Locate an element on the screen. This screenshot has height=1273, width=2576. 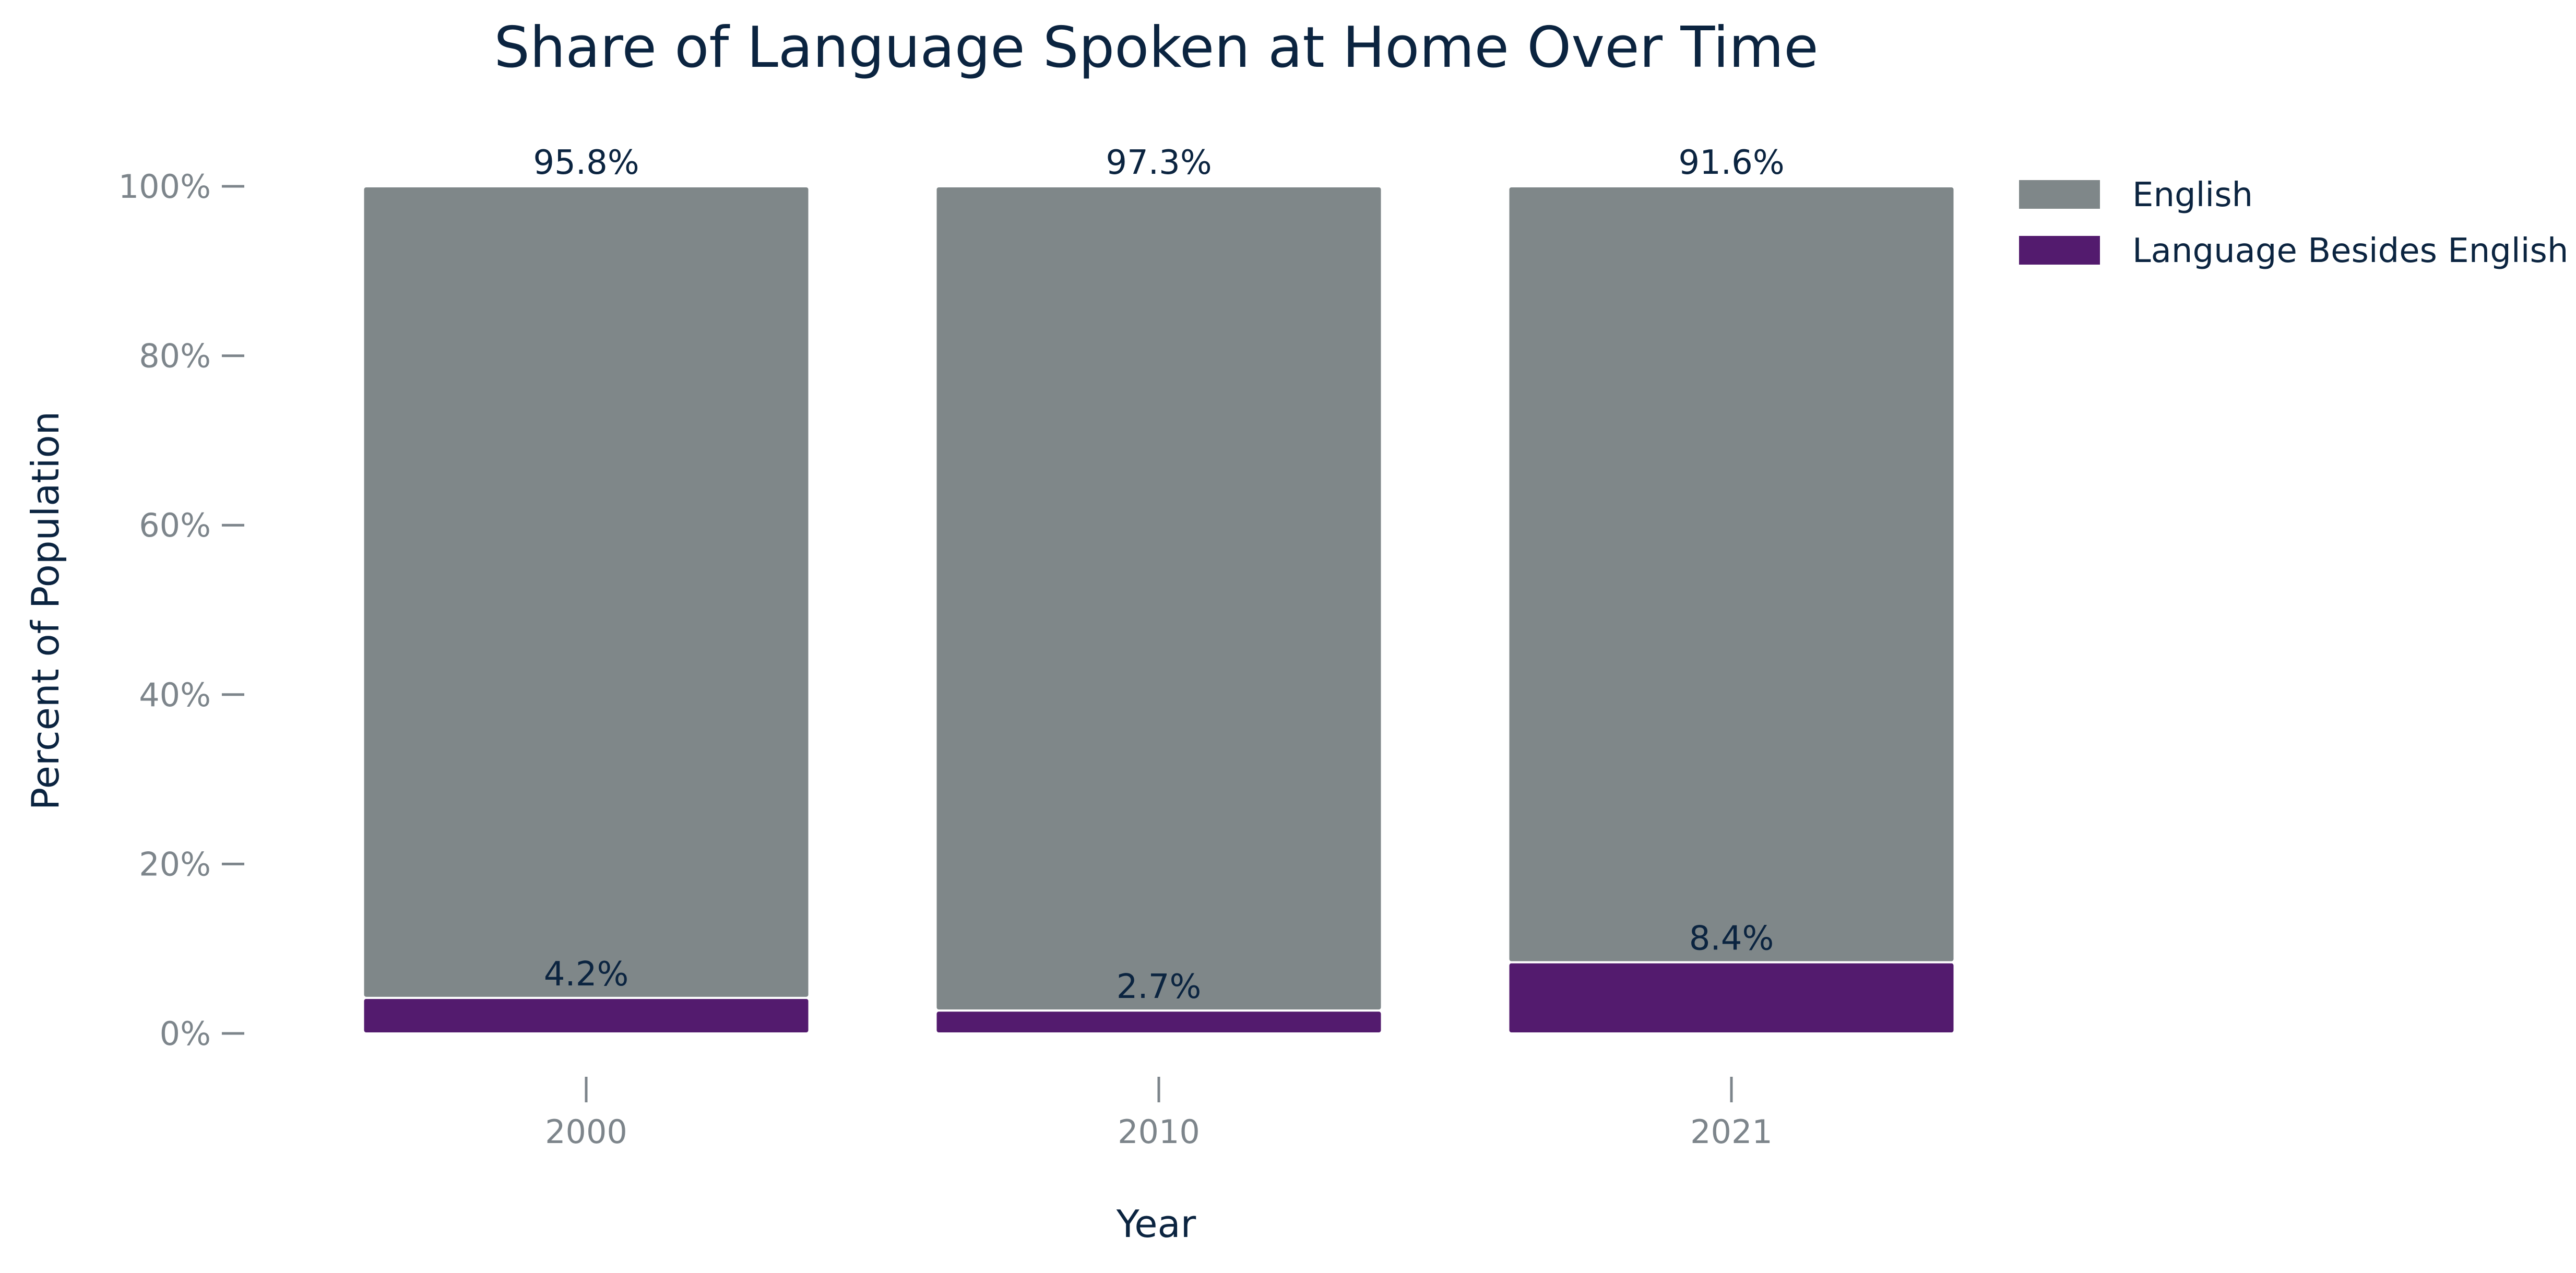
y-tick-label: 80% is located at coordinates (175, 356).